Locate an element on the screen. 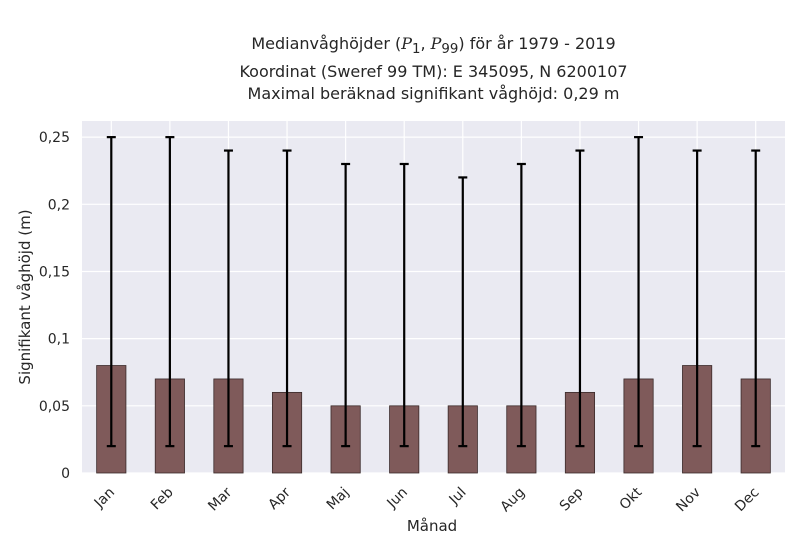 Image resolution: width=800 pixels, height=550 pixels. x-tick-label: Okt is located at coordinates (631, 498).